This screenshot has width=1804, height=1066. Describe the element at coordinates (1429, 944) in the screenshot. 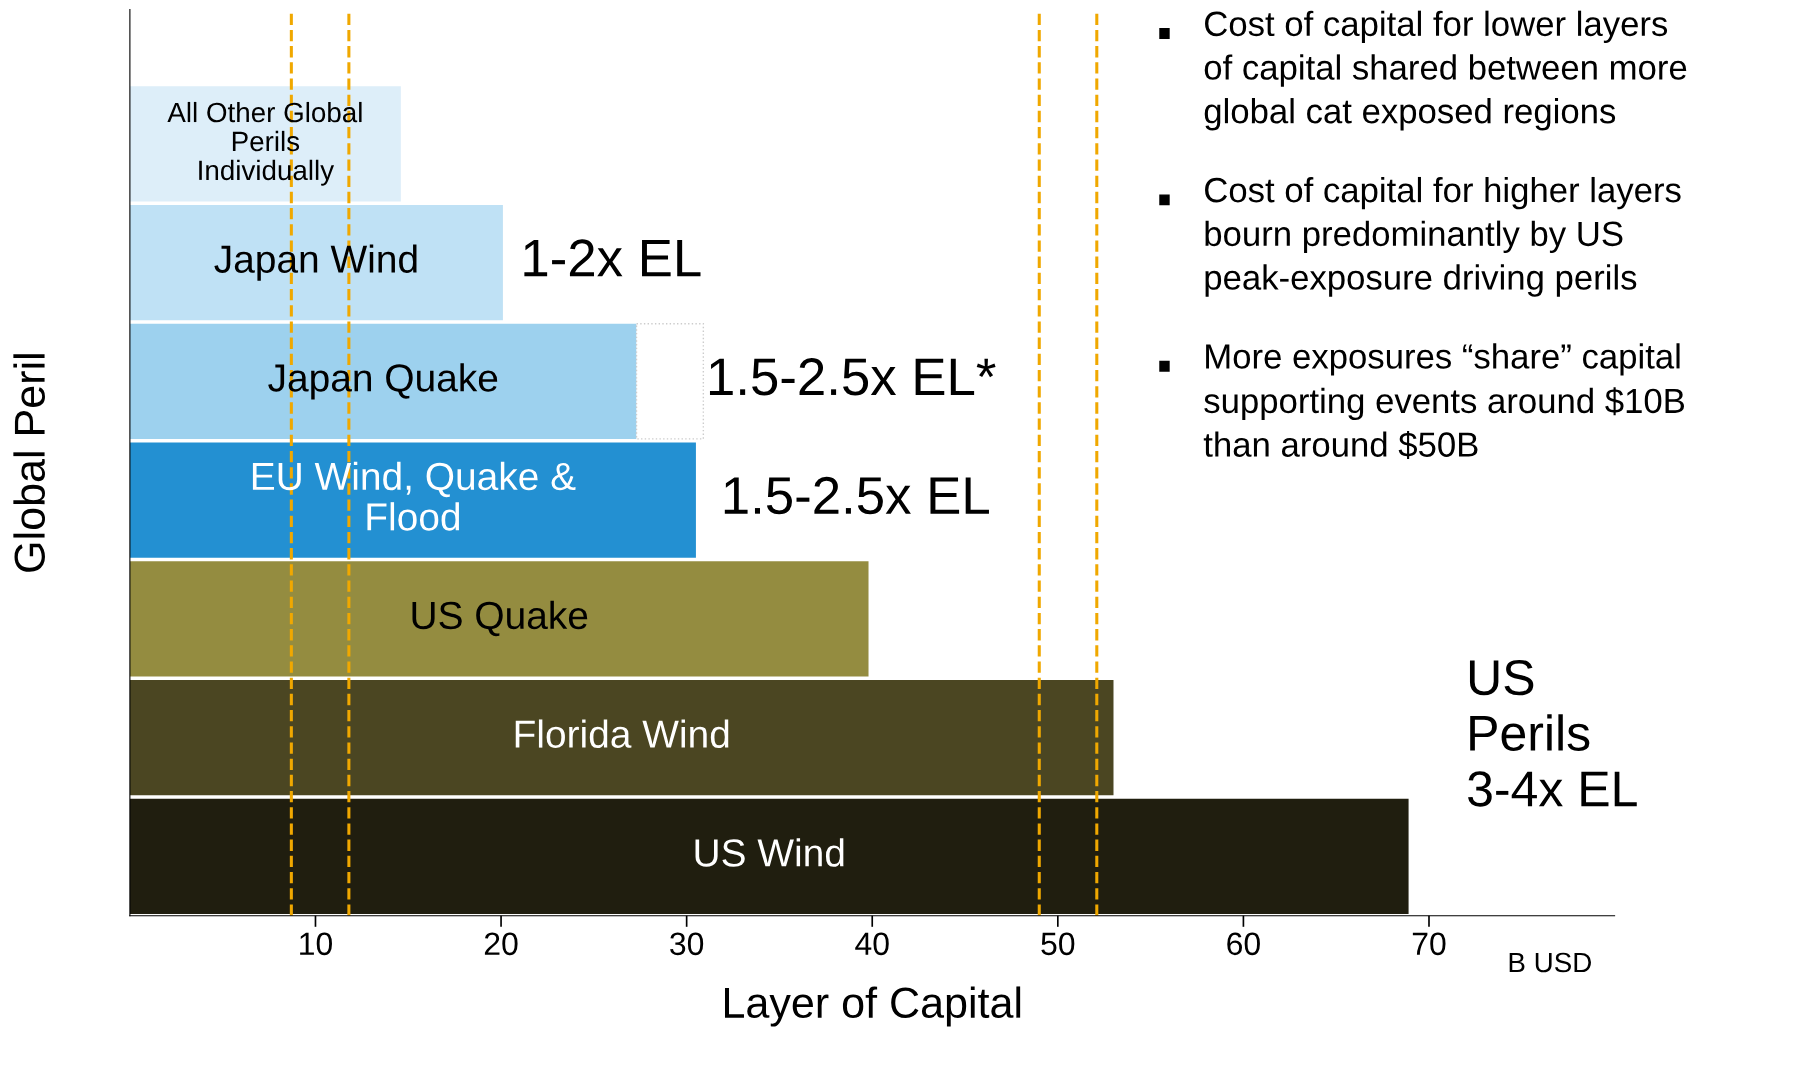

I see `x-tick-label: 70` at that location.